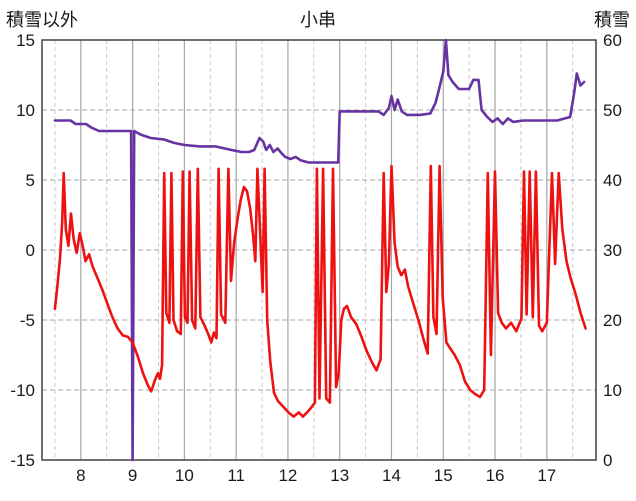 The image size is (636, 501). Describe the element at coordinates (546, 475) in the screenshot. I see `x-tick-label: 17` at that location.